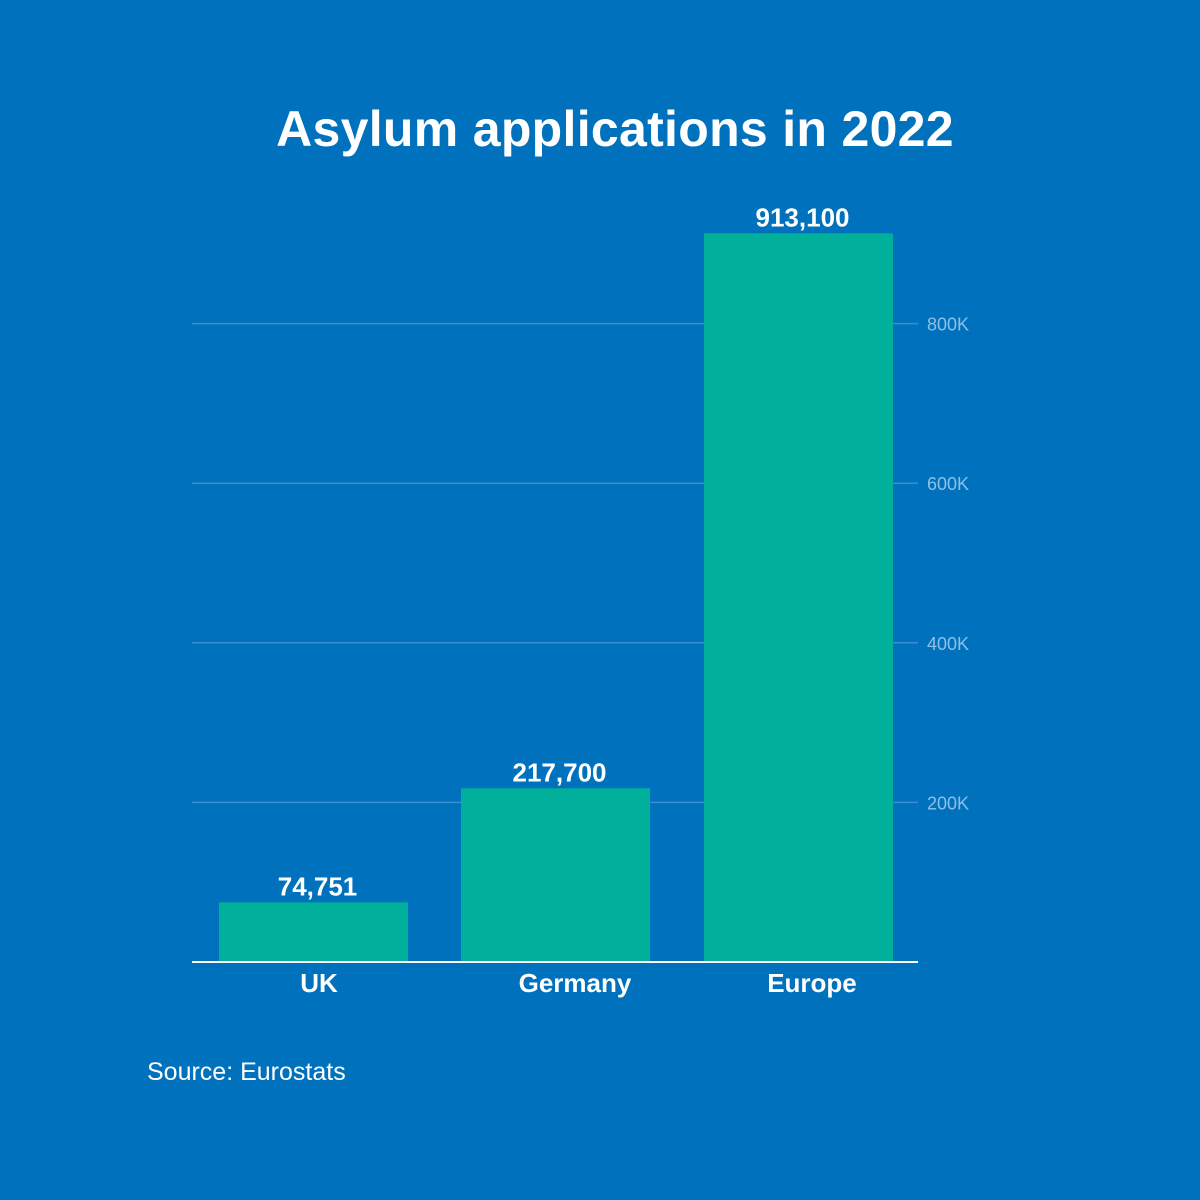 The height and width of the screenshot is (1200, 1200). I want to click on data-label: 913,100, so click(803, 217).